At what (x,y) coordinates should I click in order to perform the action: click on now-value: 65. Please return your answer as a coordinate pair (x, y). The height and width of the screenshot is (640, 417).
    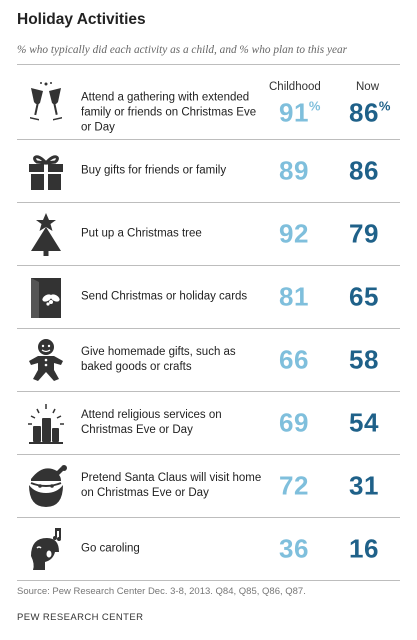
    Looking at the image, I should click on (364, 296).